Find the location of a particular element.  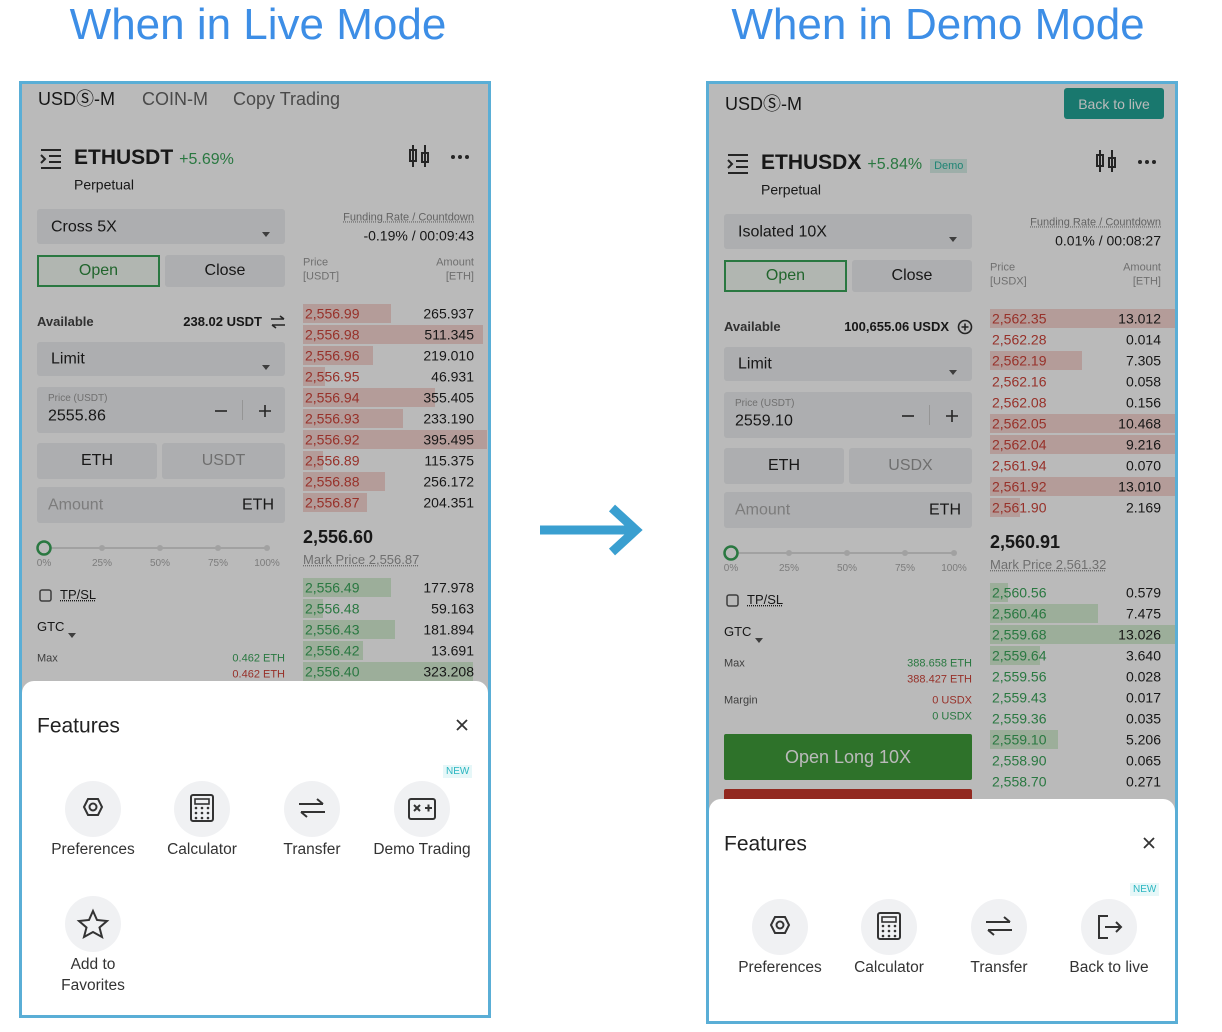

open-long-button: Open Long 10X is located at coordinates (848, 757).